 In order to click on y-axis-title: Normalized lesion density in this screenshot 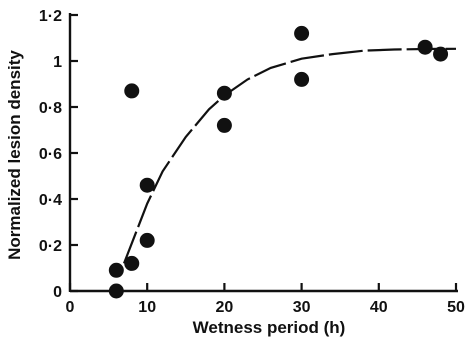, I will do `click(14, 155)`.